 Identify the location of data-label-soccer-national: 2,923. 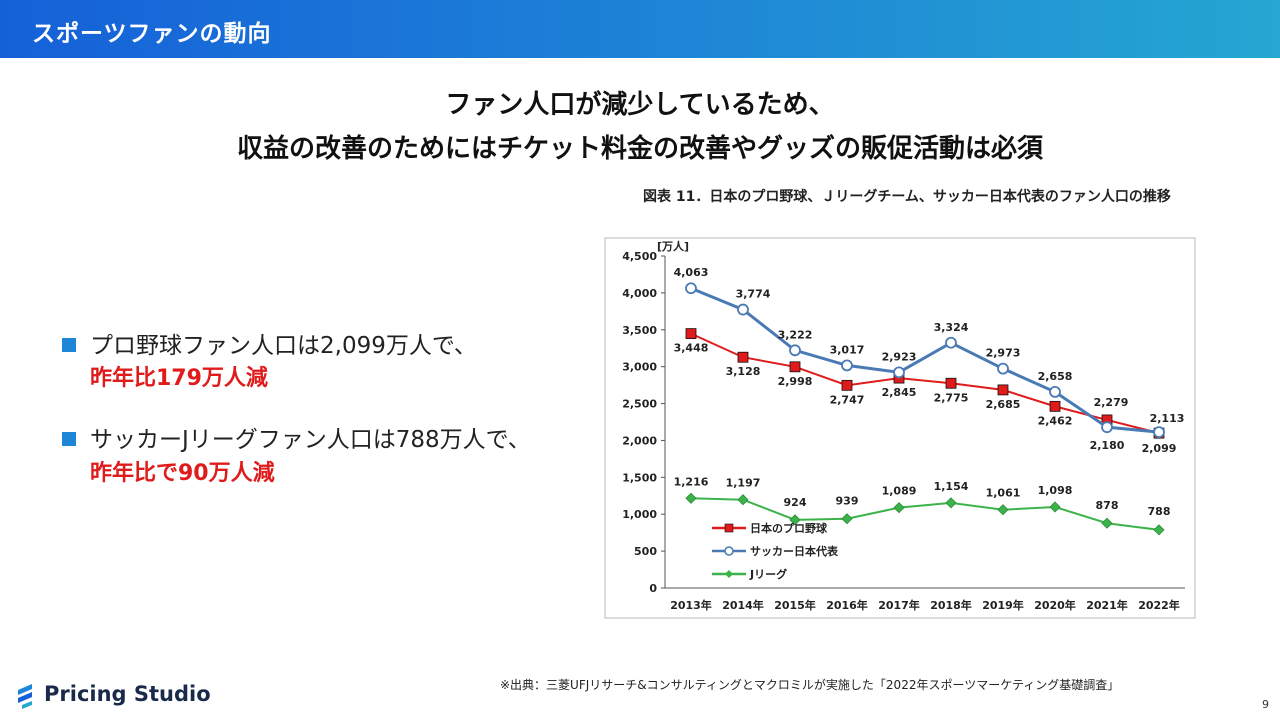
(899, 356).